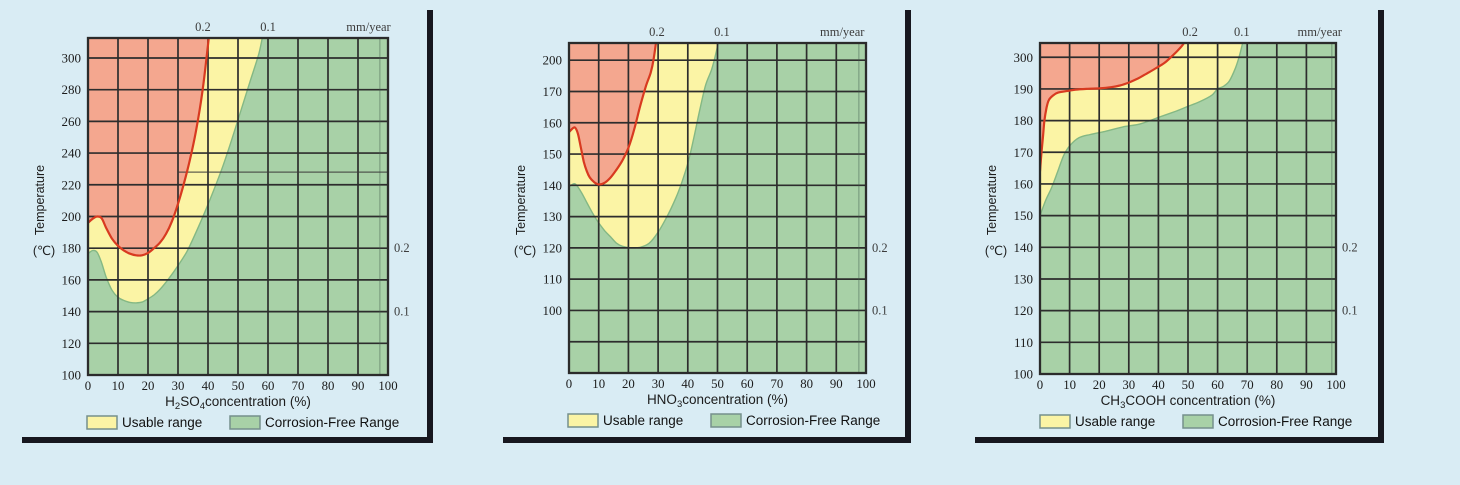  Describe the element at coordinates (72, 89) in the screenshot. I see `y-tick-label: 280` at that location.